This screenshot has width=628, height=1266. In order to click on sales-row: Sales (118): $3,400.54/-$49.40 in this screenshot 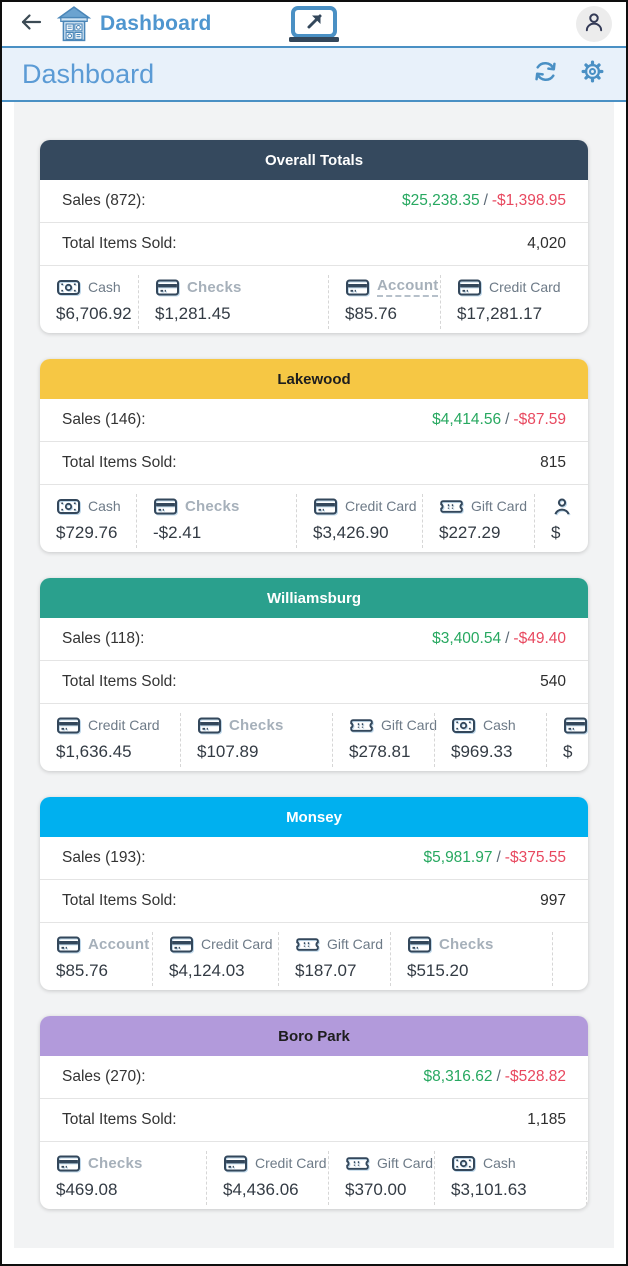, I will do `click(314, 639)`.